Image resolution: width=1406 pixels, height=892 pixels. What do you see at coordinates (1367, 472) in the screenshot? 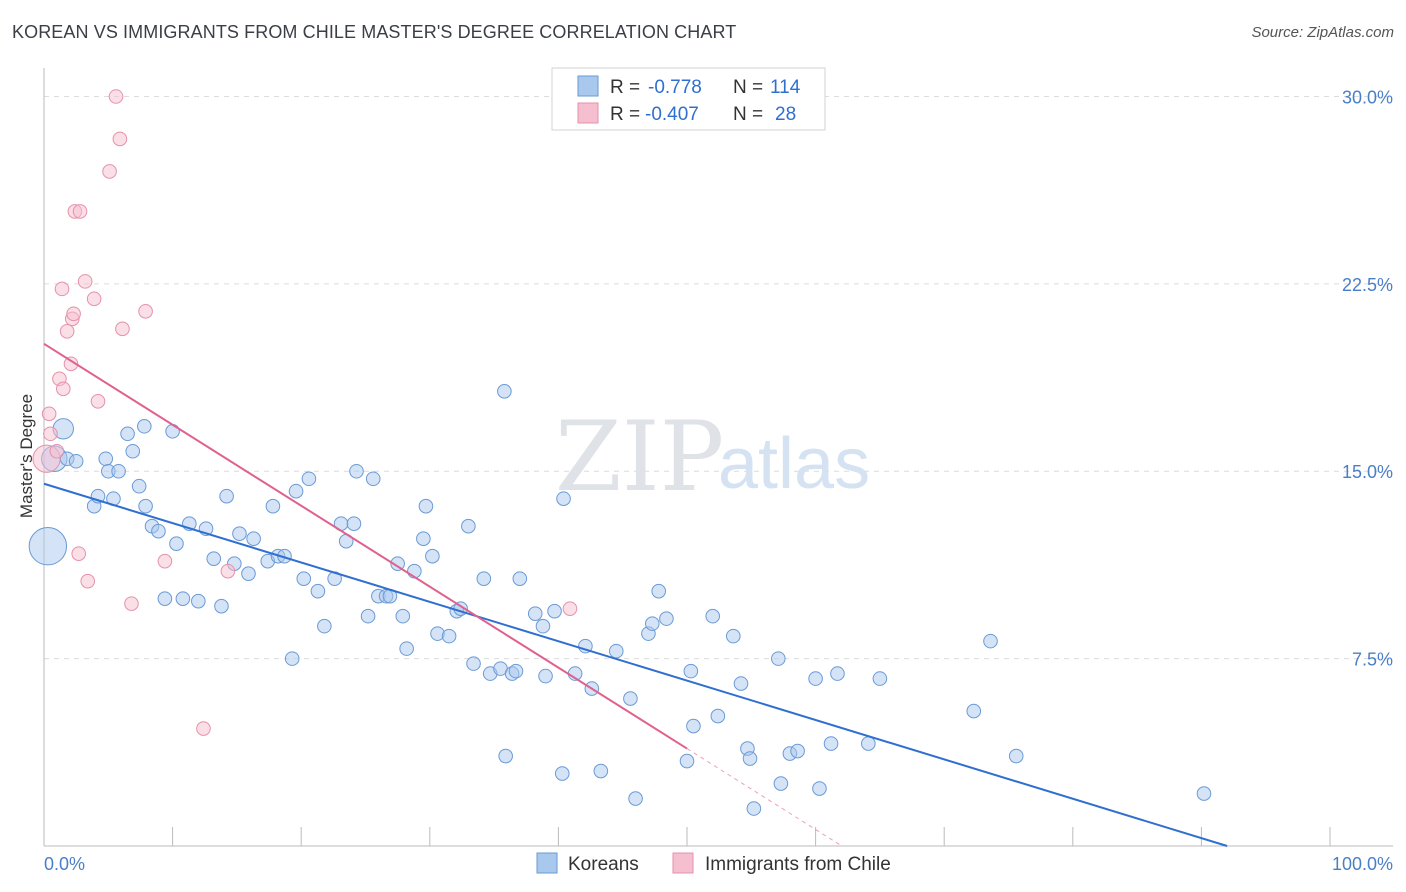
I see `y-tick-label: 15.0%` at bounding box center [1367, 472].